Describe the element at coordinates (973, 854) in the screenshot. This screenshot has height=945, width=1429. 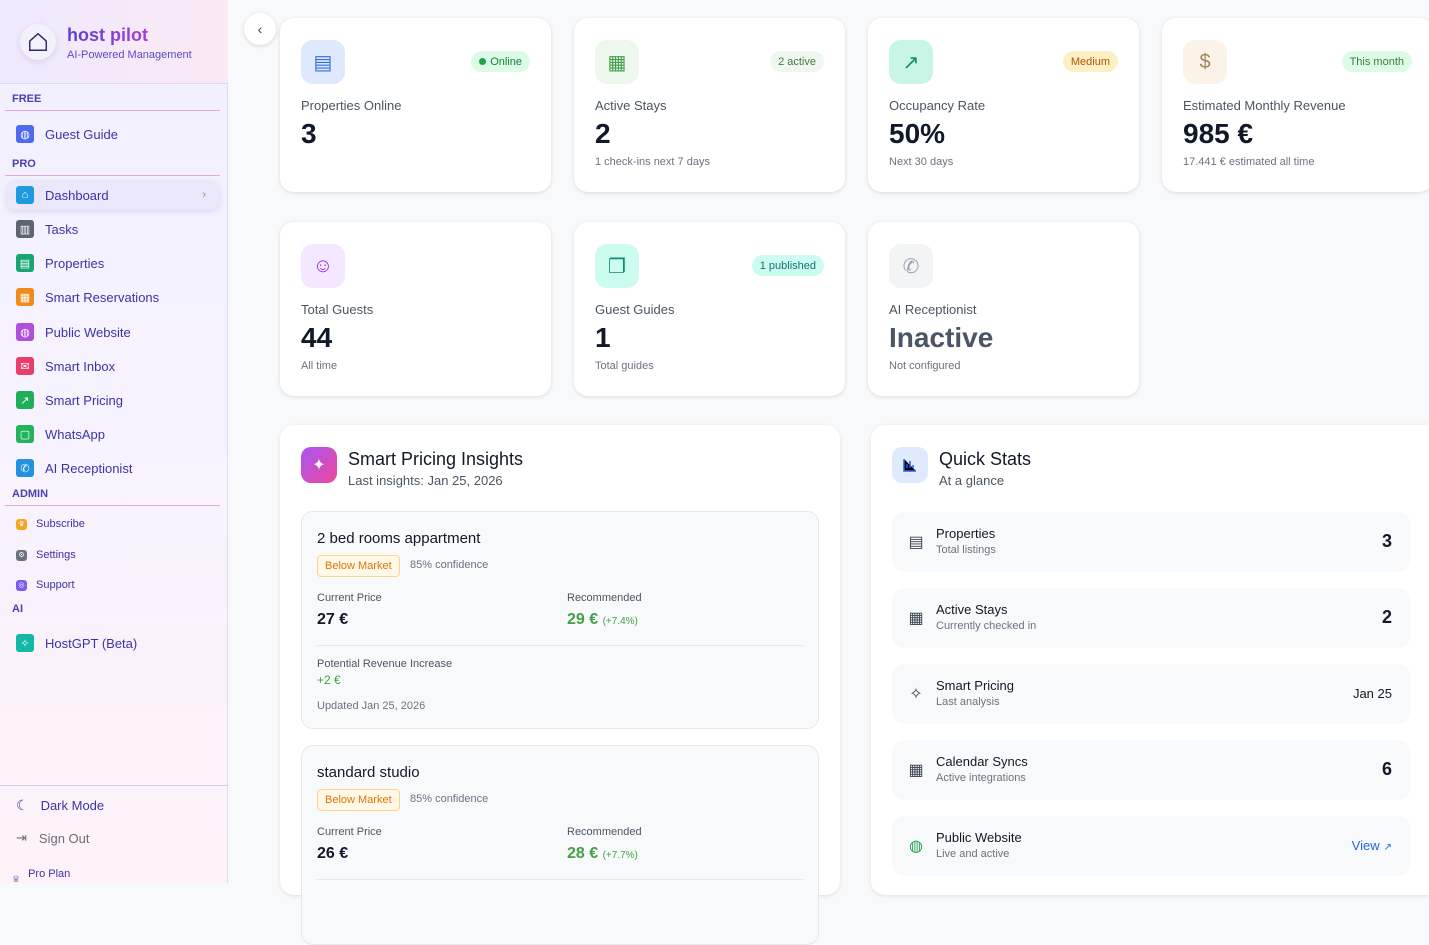
I see `quick-stat-subtitle: Live and active` at that location.